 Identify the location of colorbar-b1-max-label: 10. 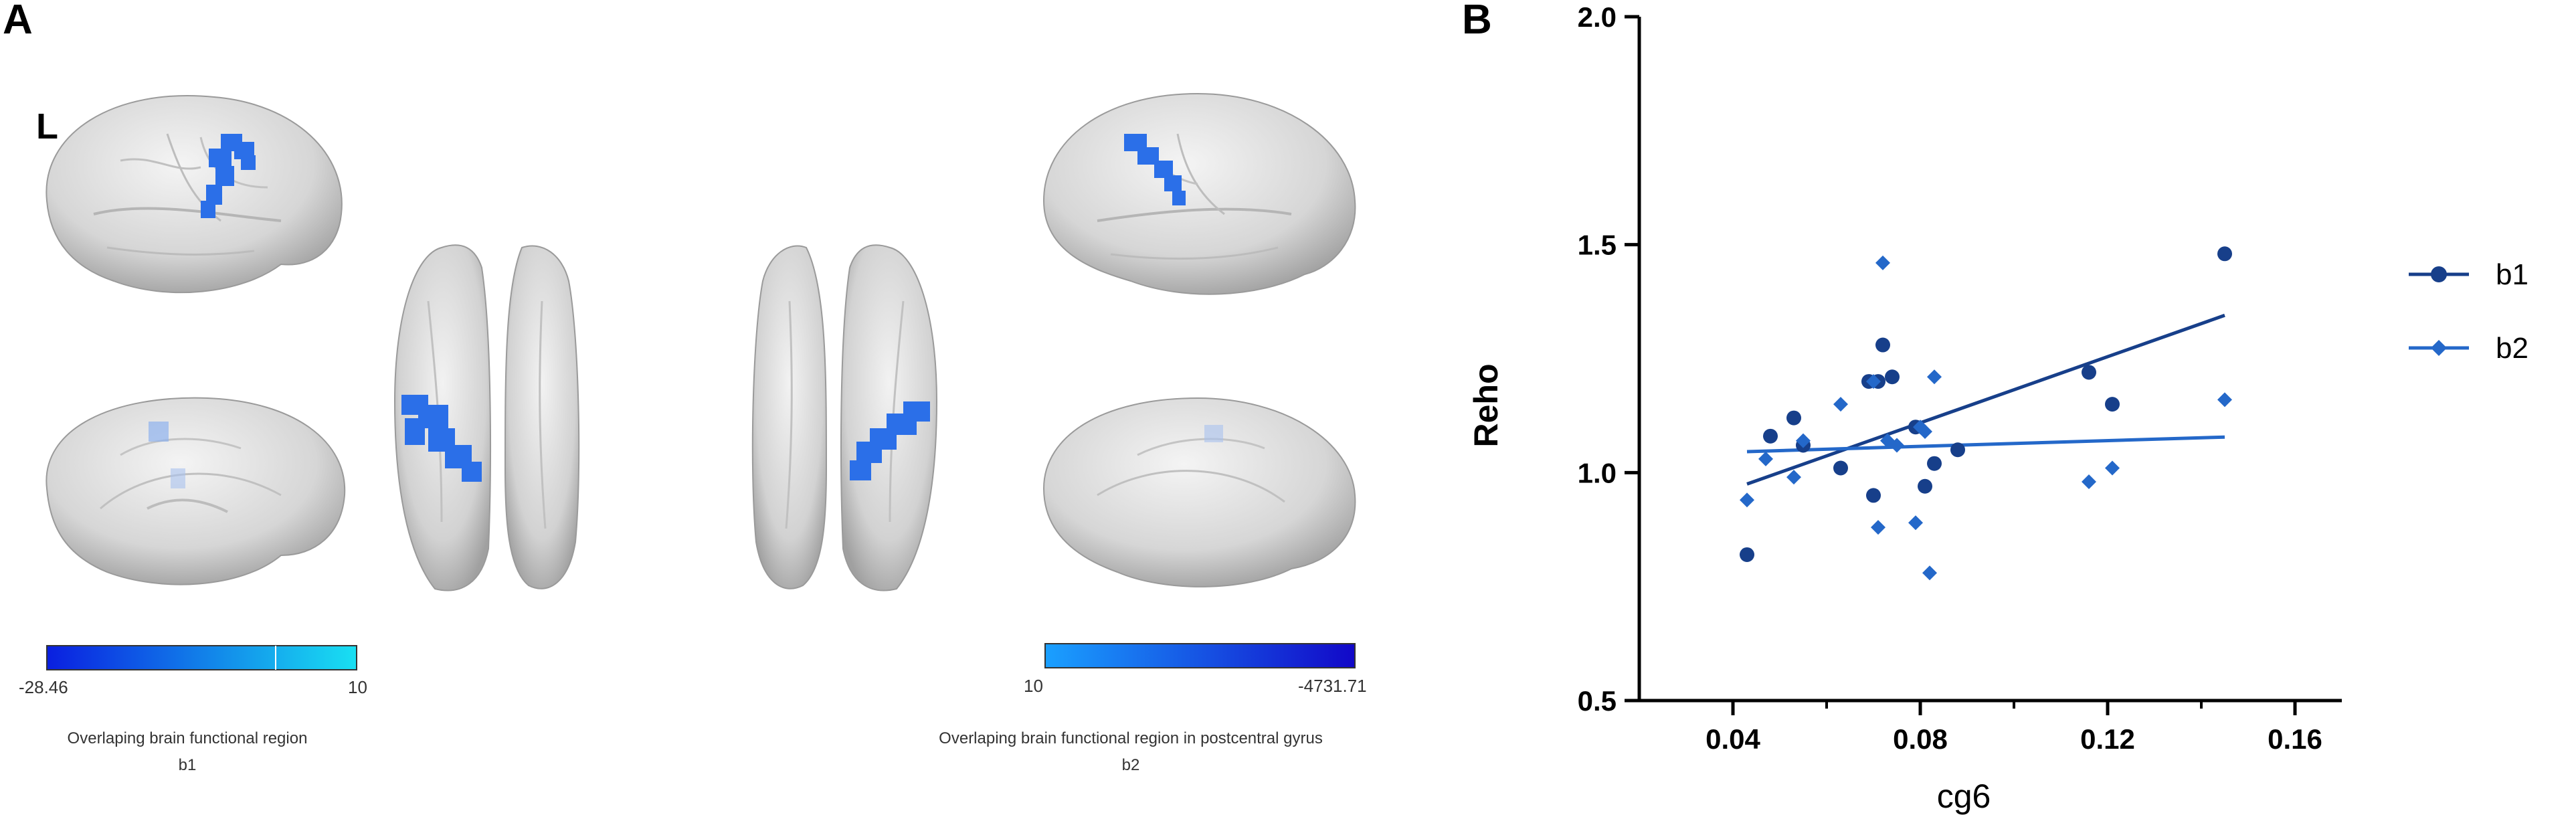
(358, 687).